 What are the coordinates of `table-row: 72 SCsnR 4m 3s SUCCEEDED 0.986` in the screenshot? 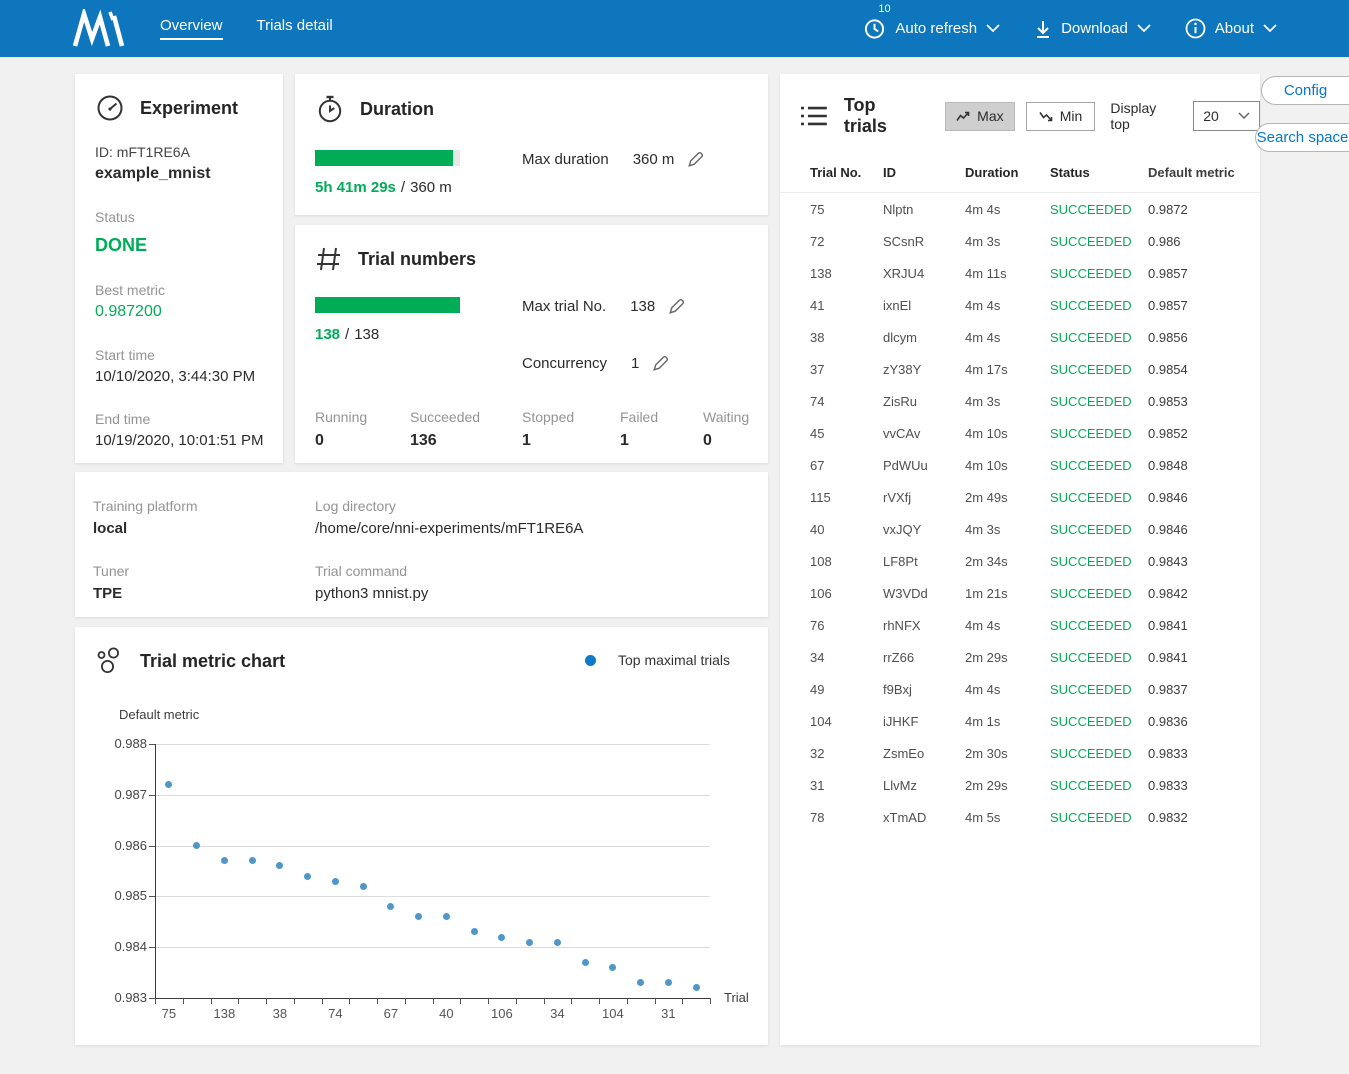 It's located at (1020, 241).